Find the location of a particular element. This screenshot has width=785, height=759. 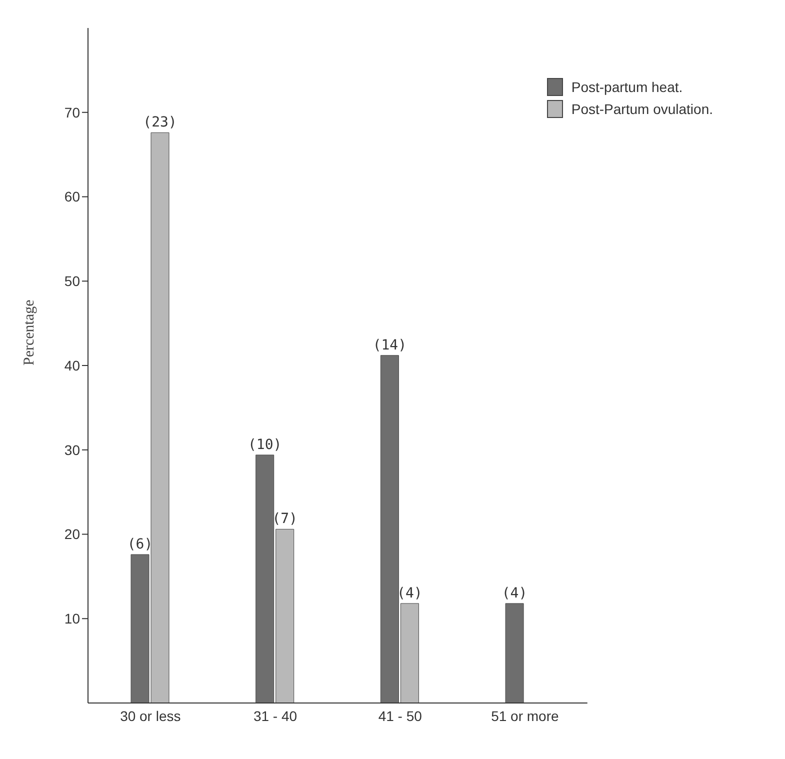

y-tick-label: 20 is located at coordinates (72, 534).